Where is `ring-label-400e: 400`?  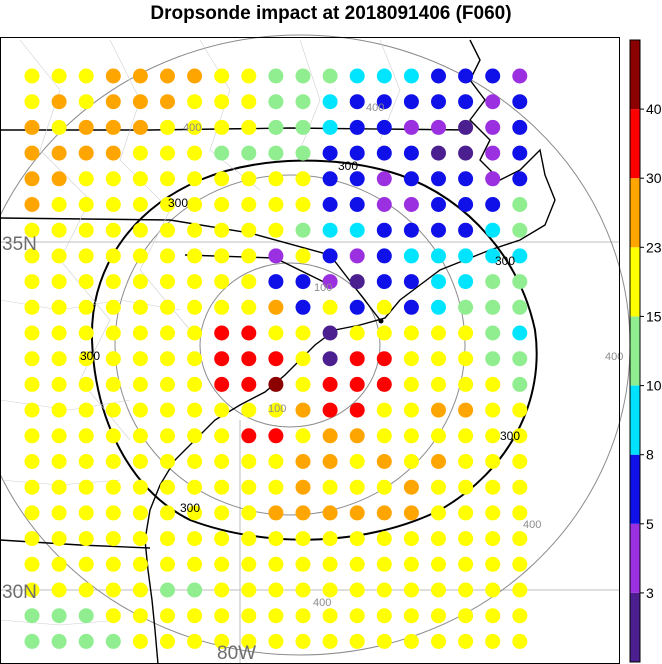
ring-label-400e: 400 is located at coordinates (322, 603).